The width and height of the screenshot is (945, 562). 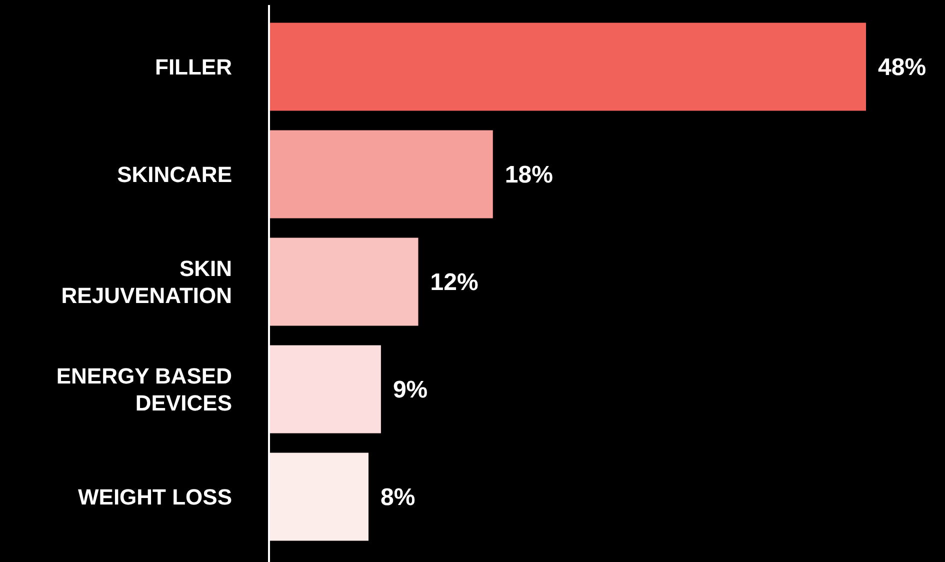 What do you see at coordinates (146, 282) in the screenshot?
I see `y-tick-label: SKIN REJUVENATION` at bounding box center [146, 282].